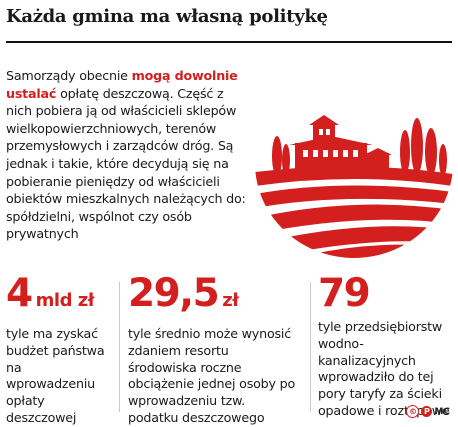 The image size is (458, 427). What do you see at coordinates (229, 42) in the screenshot?
I see `title-rule` at bounding box center [229, 42].